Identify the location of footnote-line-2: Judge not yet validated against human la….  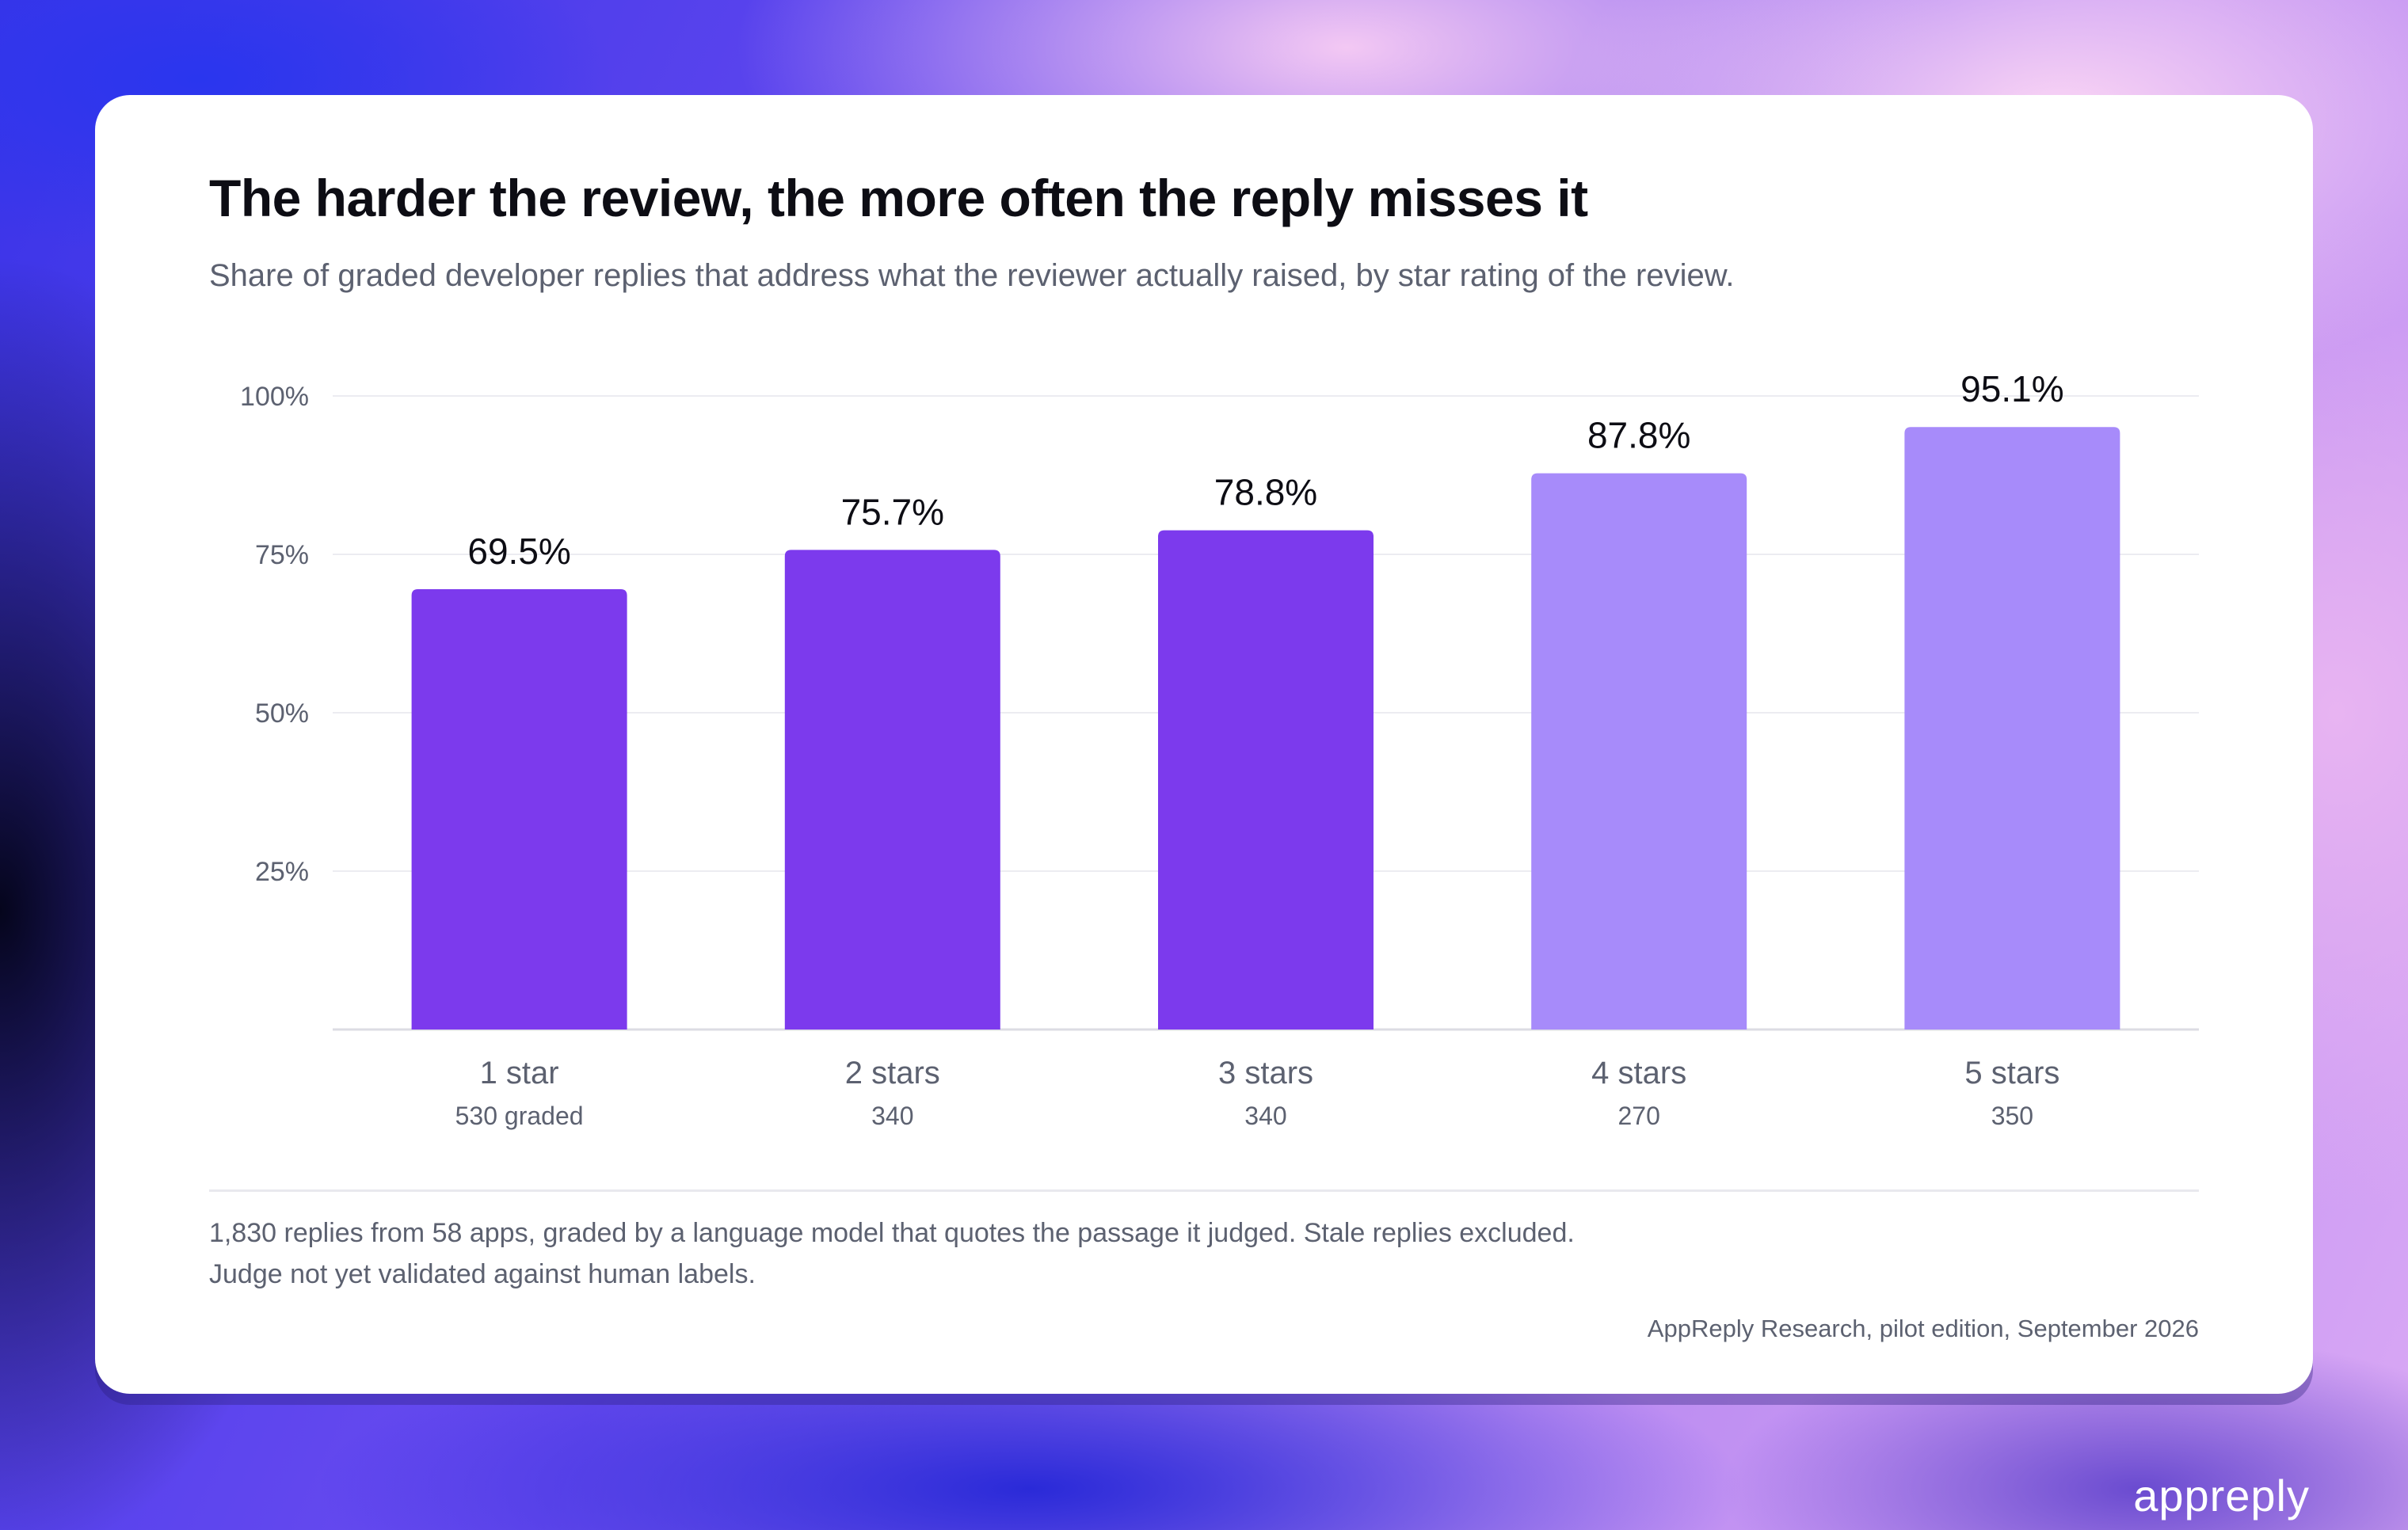
(483, 1274).